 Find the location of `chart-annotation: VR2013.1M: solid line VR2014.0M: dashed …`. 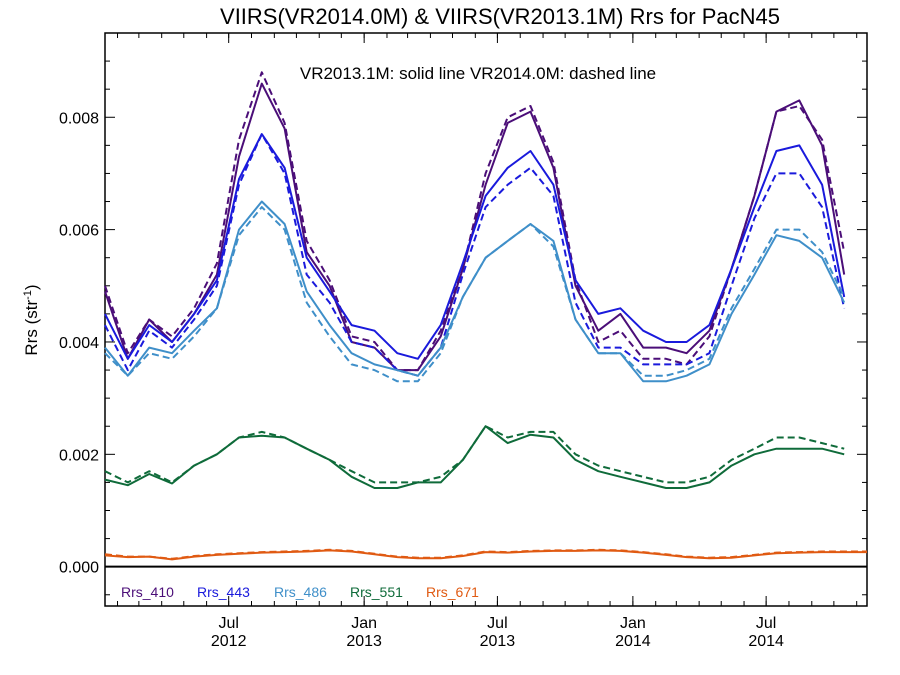

chart-annotation: VR2013.1M: solid line VR2014.0M: dashed … is located at coordinates (478, 73).